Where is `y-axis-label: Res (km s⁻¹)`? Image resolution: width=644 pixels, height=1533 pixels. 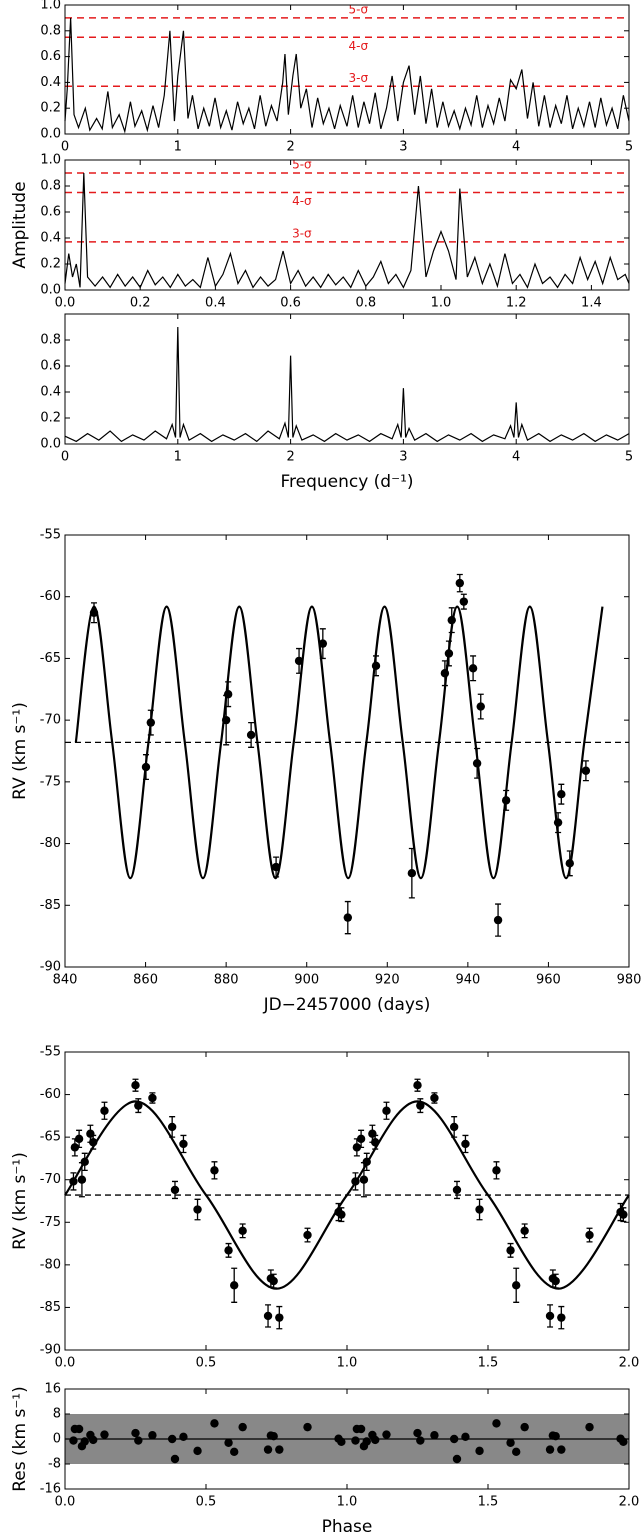
y-axis-label: Res (km s⁻¹) is located at coordinates (20, 1439).